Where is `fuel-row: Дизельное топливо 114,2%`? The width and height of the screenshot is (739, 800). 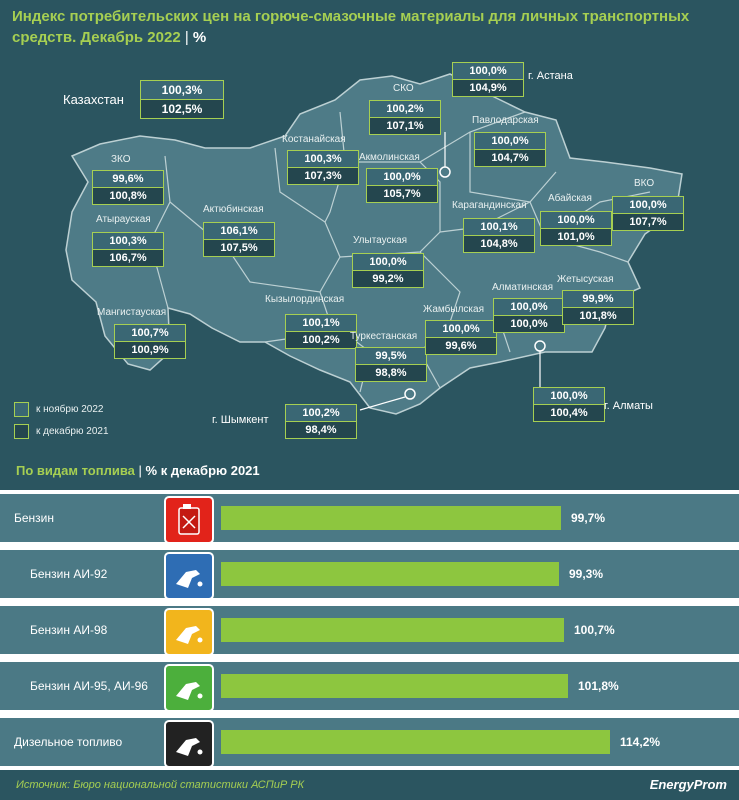 fuel-row: Дизельное топливо 114,2% is located at coordinates (369, 743).